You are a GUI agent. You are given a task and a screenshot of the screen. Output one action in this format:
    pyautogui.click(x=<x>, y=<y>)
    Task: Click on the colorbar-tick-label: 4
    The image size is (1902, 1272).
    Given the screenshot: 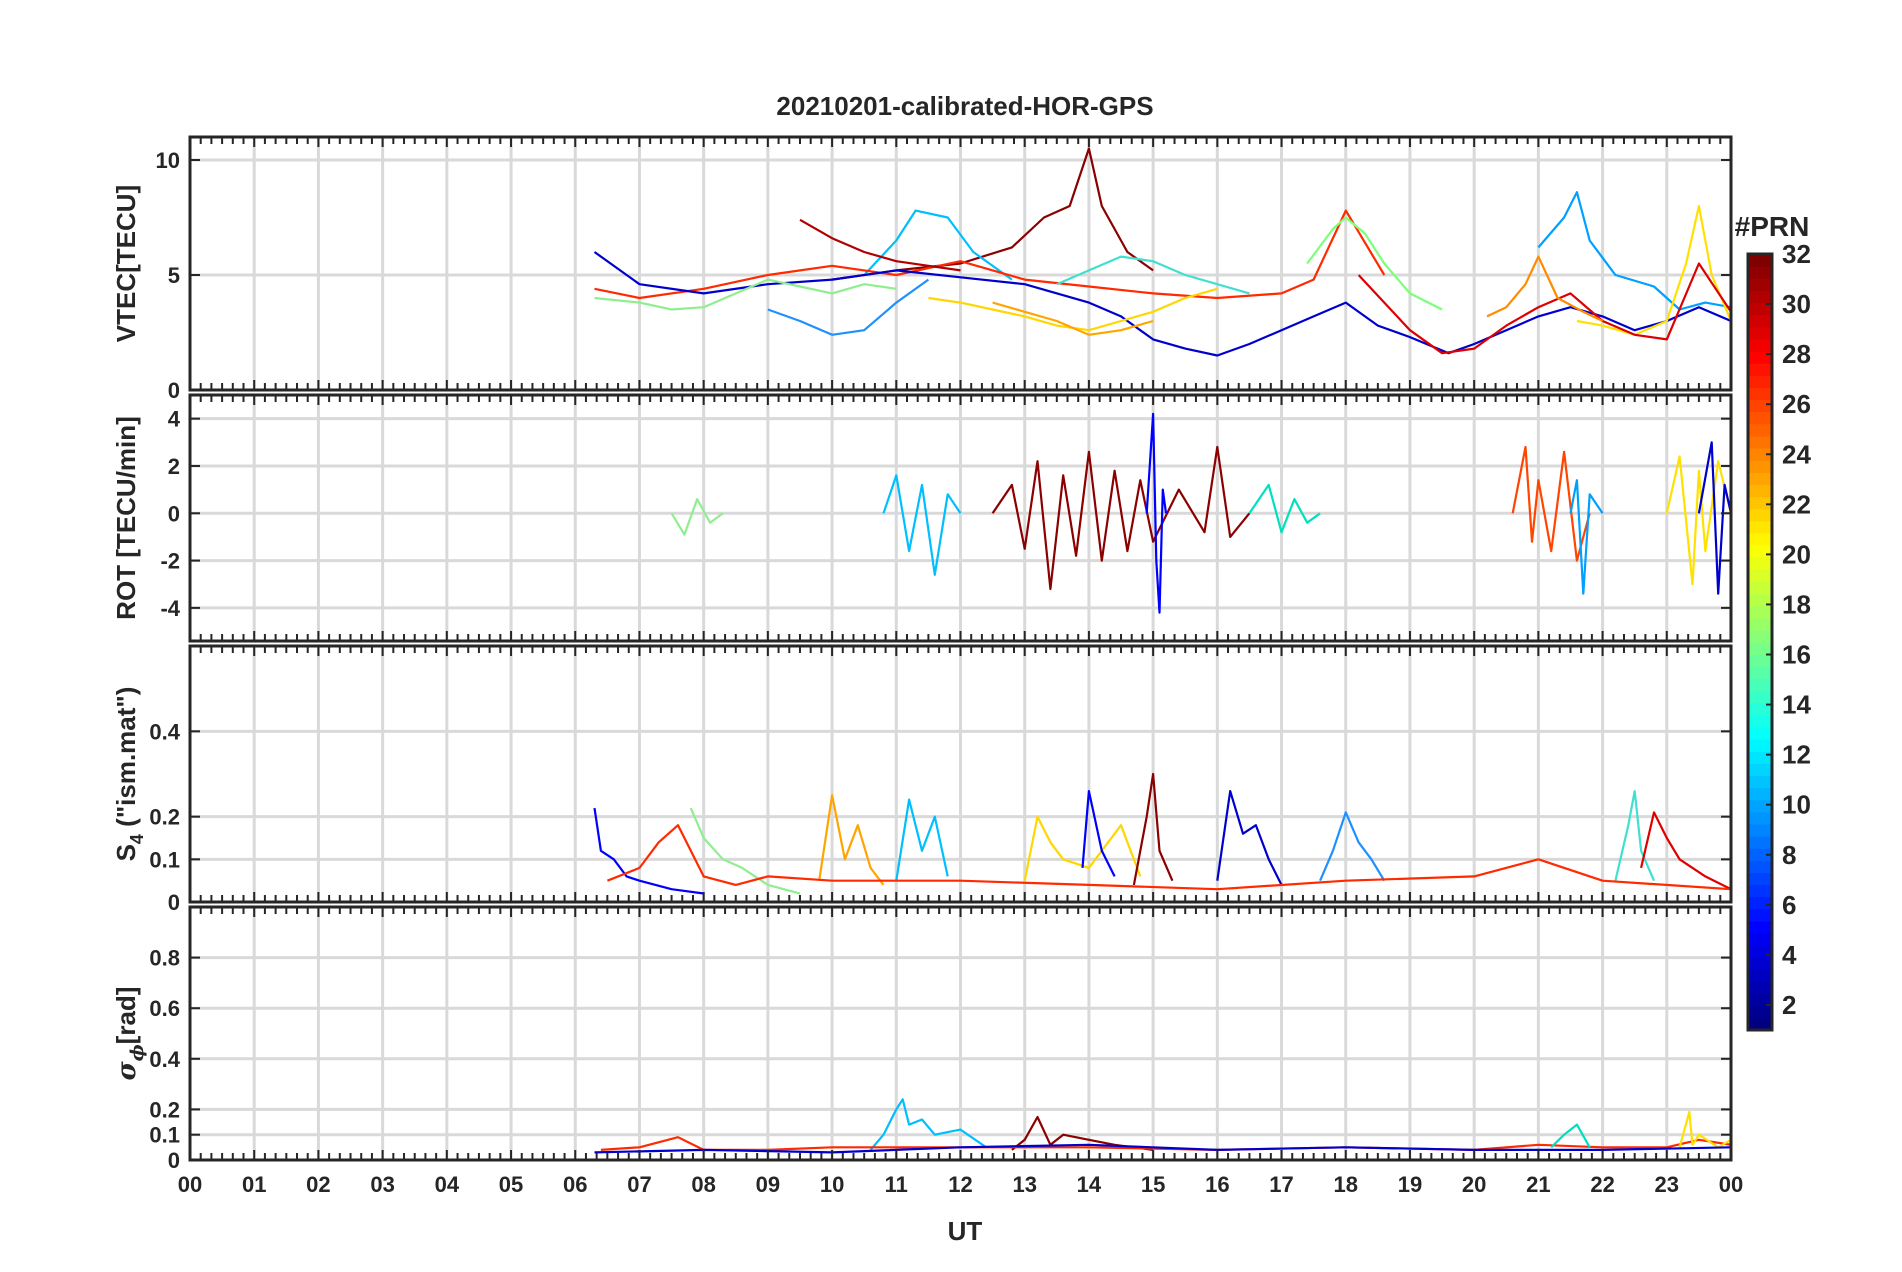 What is the action you would take?
    pyautogui.click(x=1789, y=955)
    